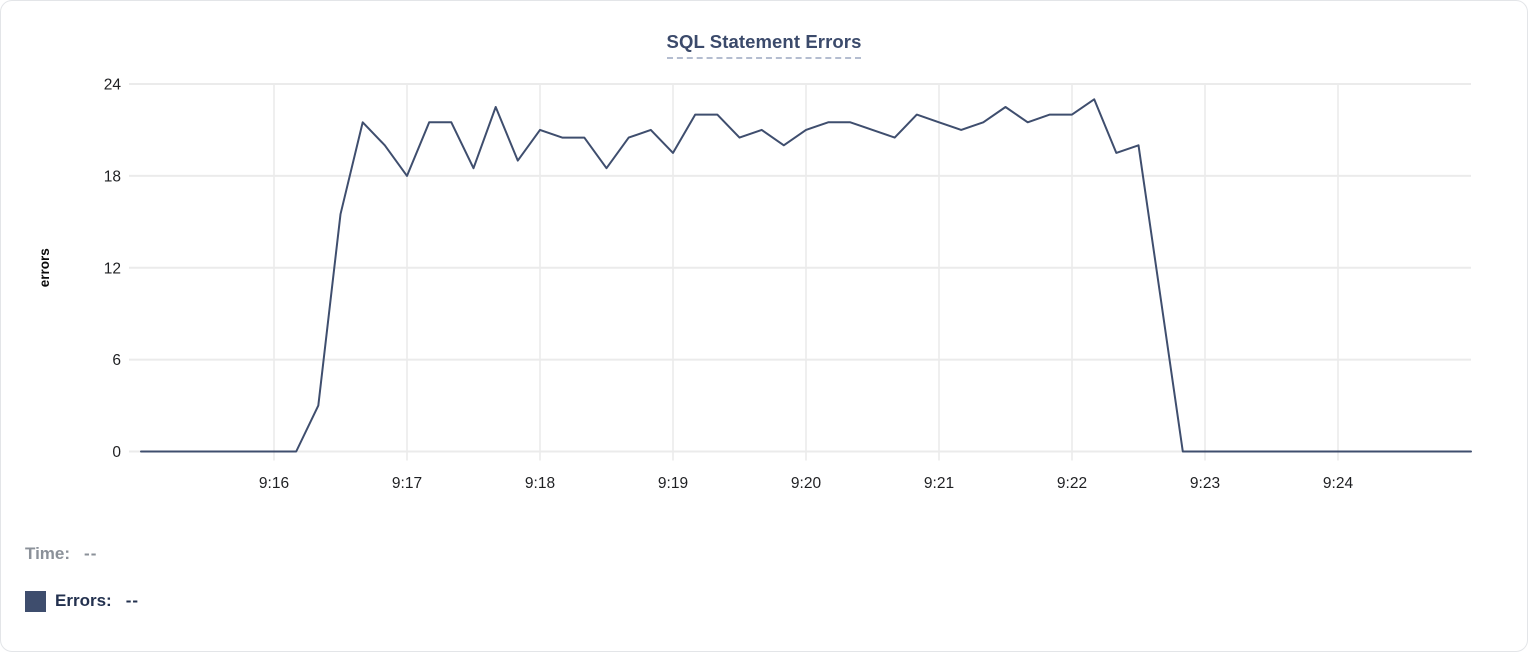 The height and width of the screenshot is (652, 1528). I want to click on legend-errors-row: Errors: --, so click(82, 601).